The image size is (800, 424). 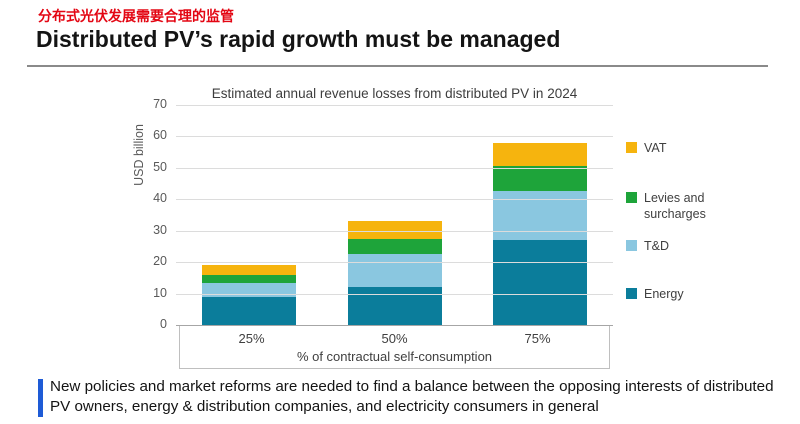 I want to click on legend-item-vat: VAT, so click(x=646, y=148).